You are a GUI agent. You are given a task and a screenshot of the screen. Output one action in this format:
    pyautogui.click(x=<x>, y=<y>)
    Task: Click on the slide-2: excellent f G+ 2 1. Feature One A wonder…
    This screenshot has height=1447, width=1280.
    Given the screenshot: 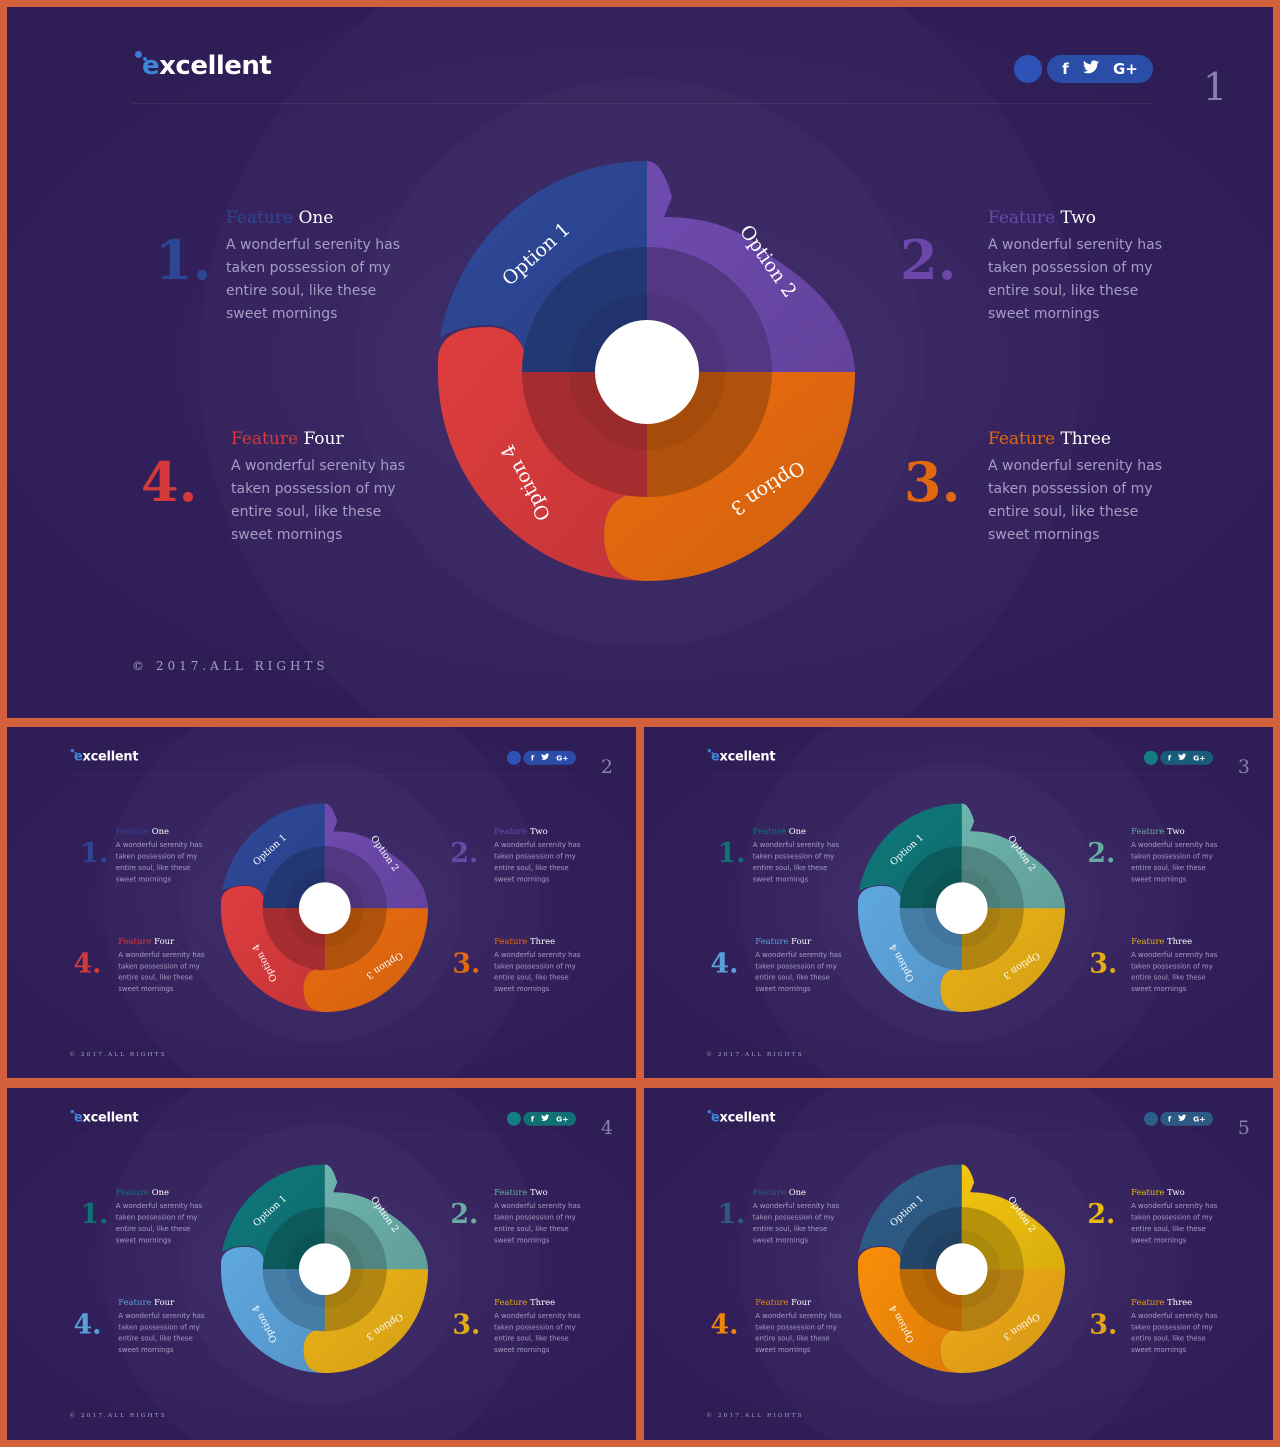 What is the action you would take?
    pyautogui.click(x=321, y=902)
    